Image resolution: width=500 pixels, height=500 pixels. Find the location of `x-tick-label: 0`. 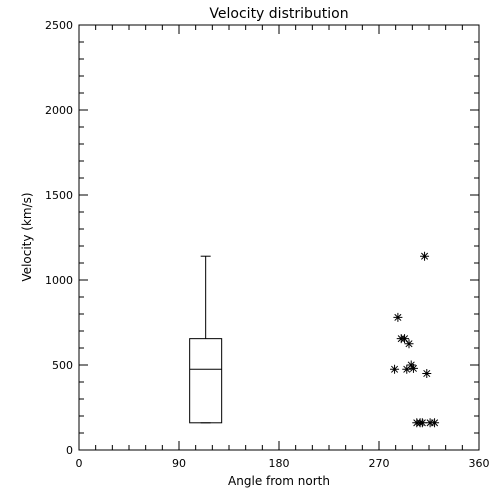

x-tick-label: 0 is located at coordinates (79, 463).